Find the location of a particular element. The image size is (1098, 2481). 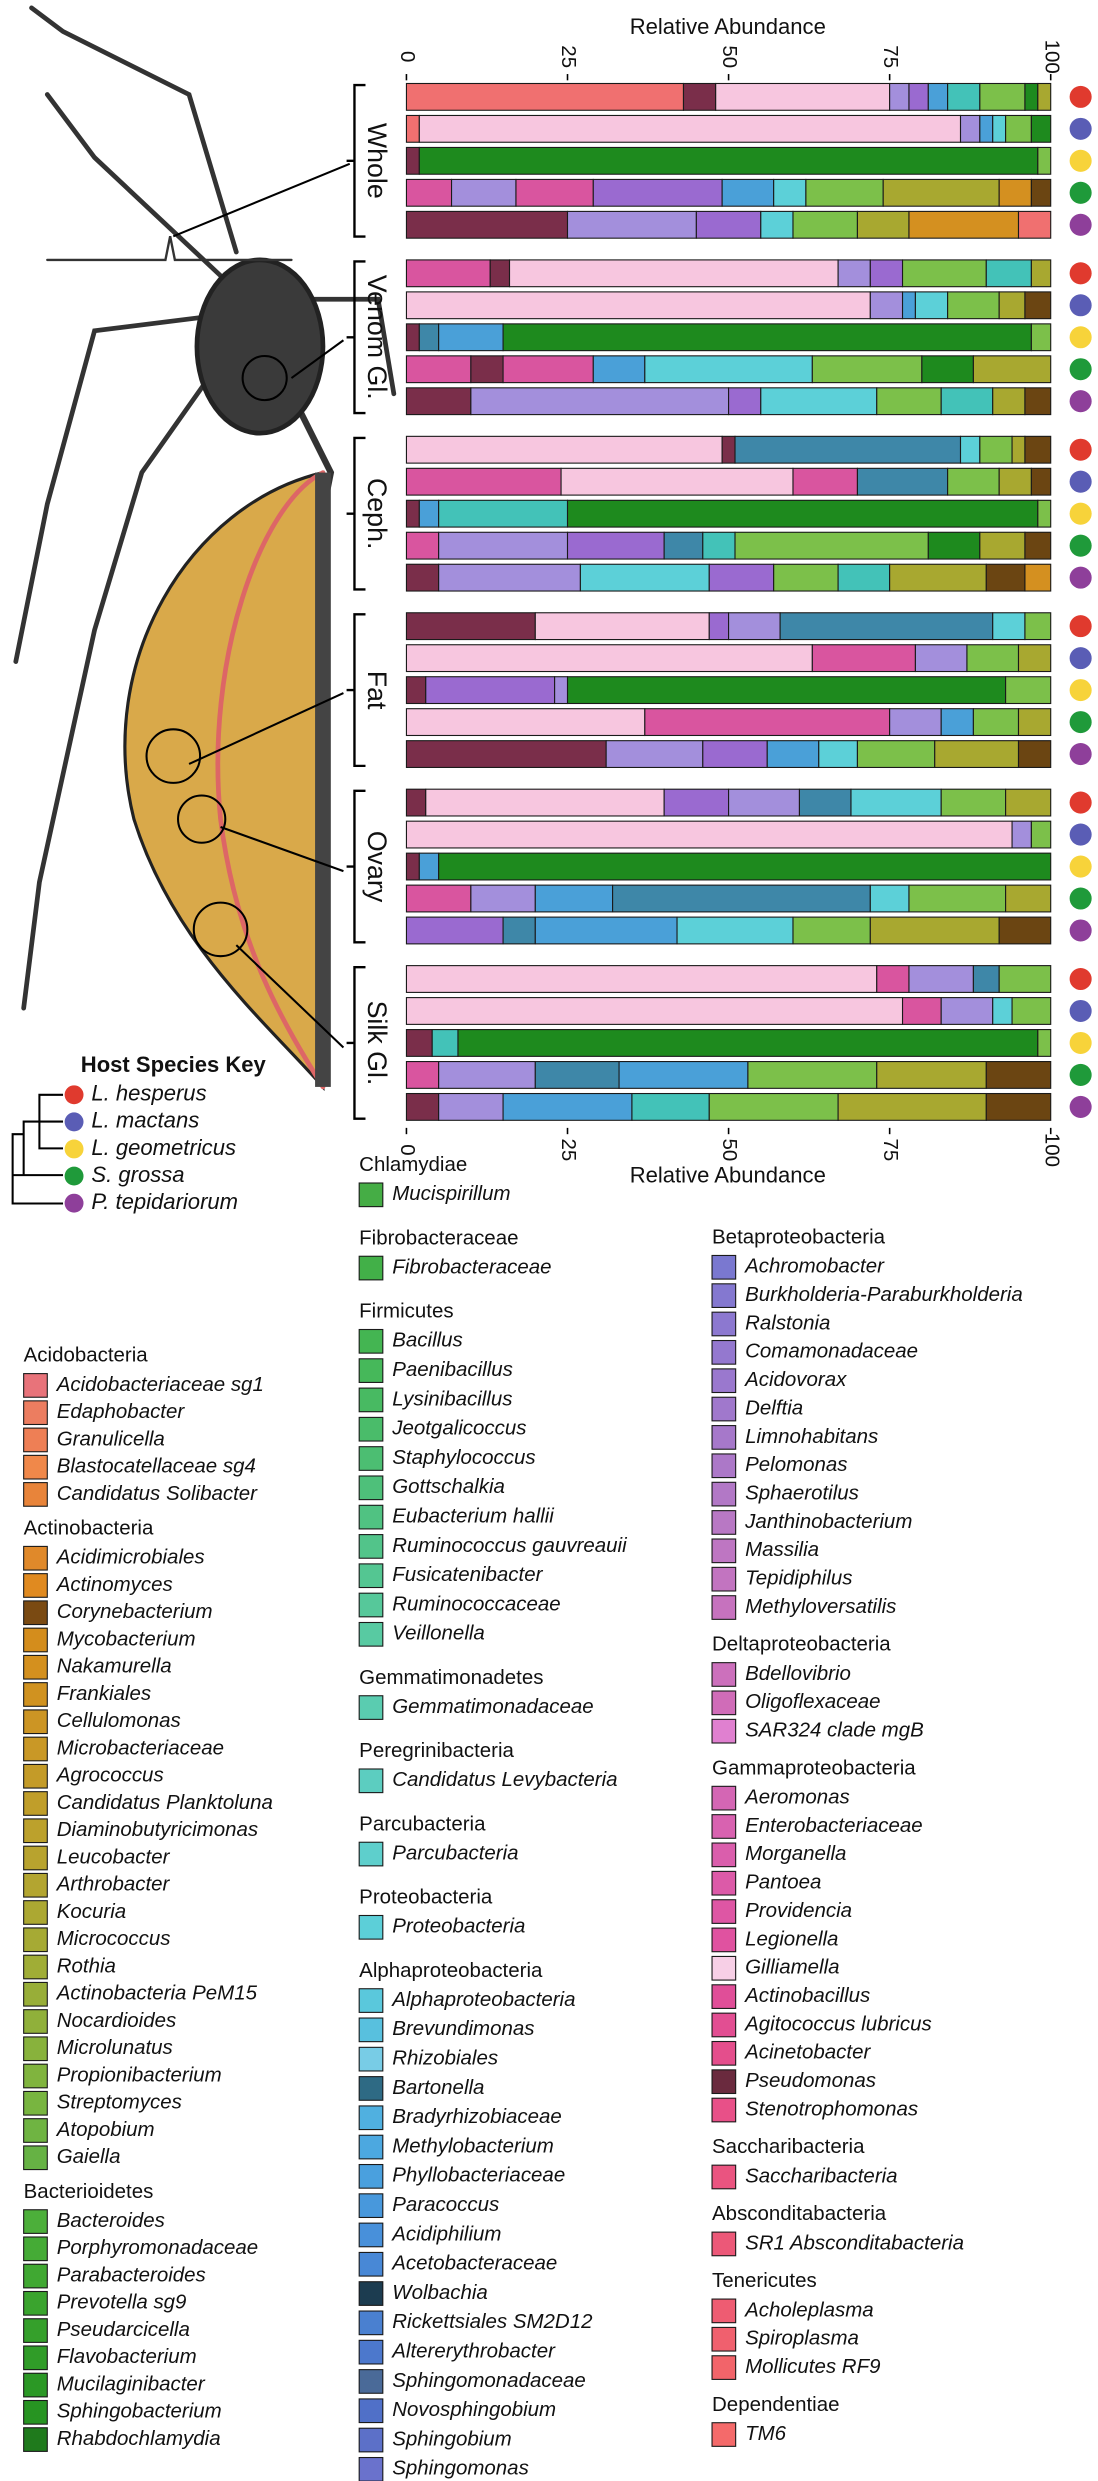

phylum-header: Deltaproteobacteria is located at coordinates (801, 1644).